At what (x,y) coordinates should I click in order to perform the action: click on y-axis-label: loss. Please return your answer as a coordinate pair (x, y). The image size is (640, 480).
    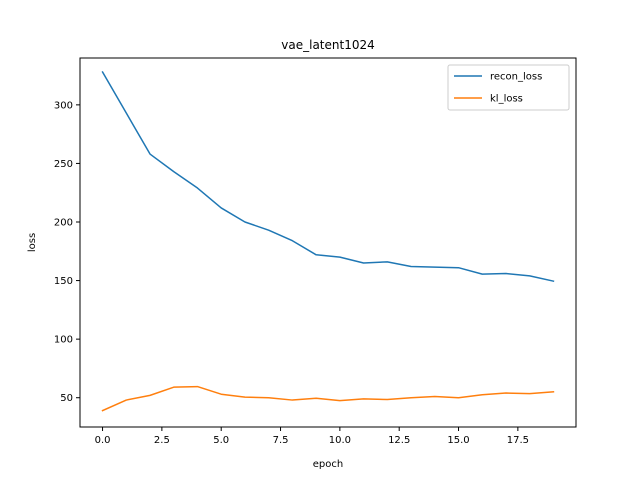
    Looking at the image, I should click on (32, 242).